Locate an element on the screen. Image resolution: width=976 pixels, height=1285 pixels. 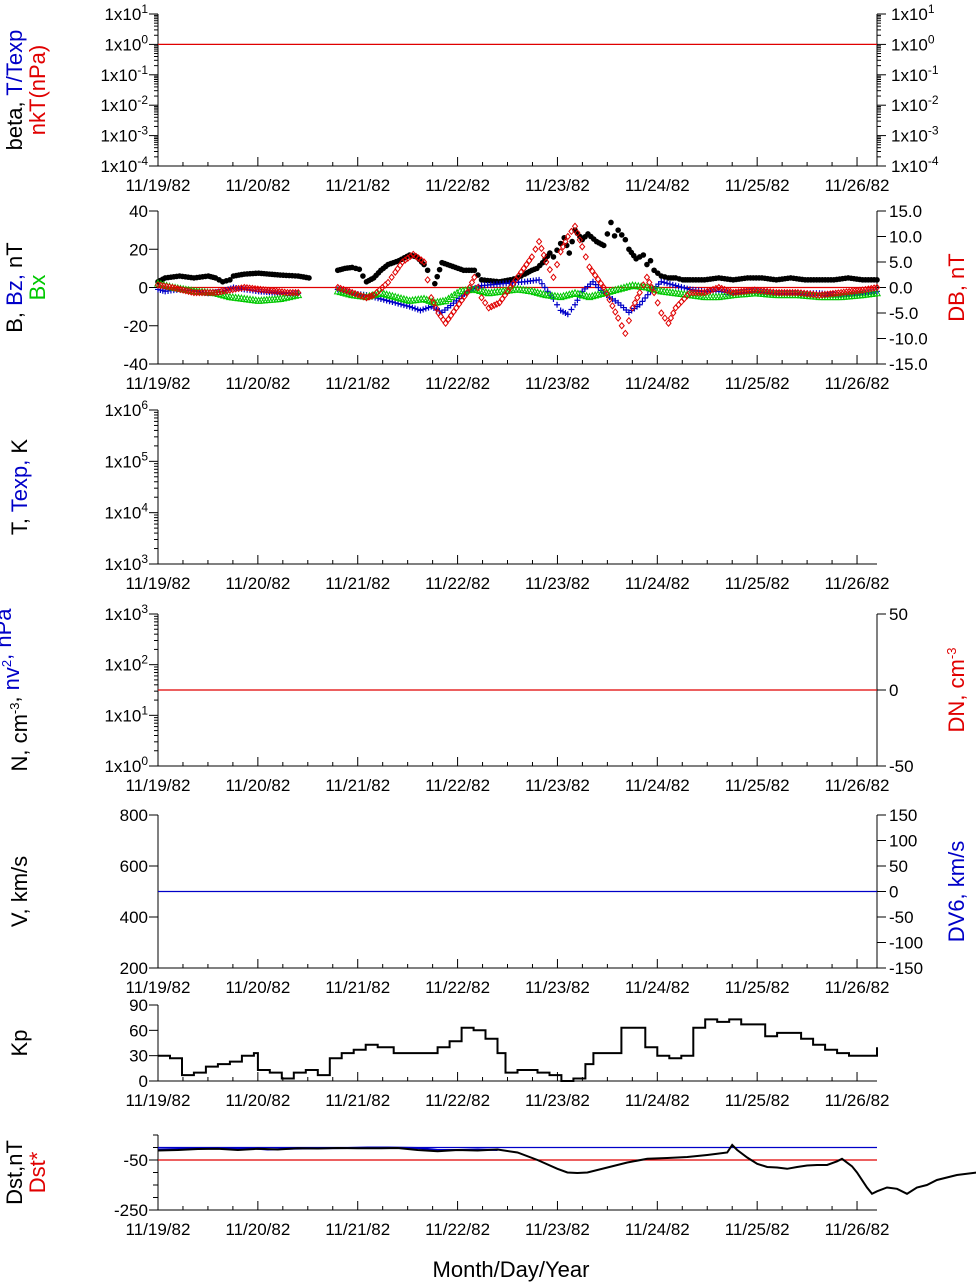
y-tick-label: 40 is located at coordinates (138, 211).